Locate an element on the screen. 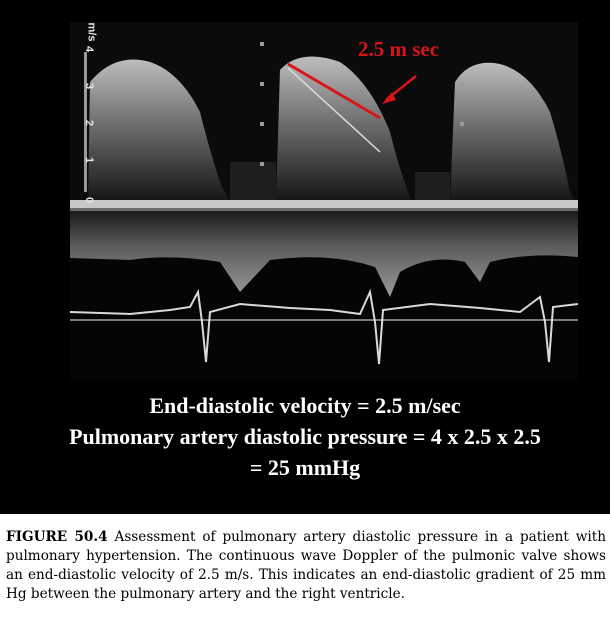 Image resolution: width=610 pixels, height=617 pixels. axis-tick-1: 1 is located at coordinates (89, 160).